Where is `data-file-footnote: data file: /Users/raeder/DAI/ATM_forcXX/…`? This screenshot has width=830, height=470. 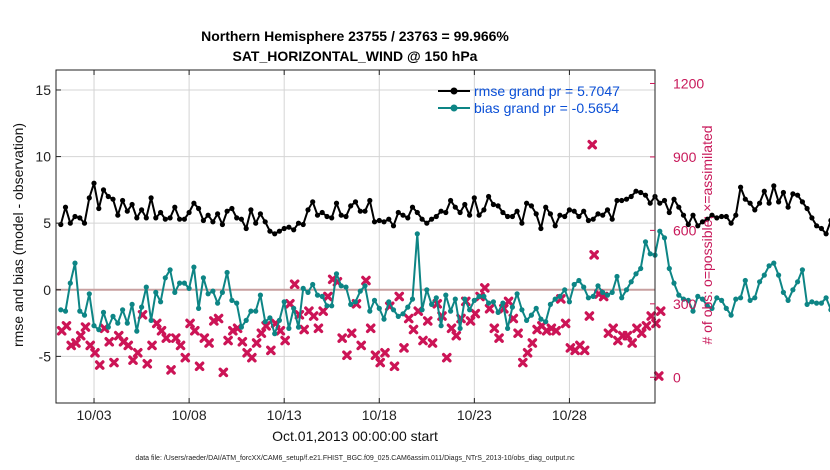 data-file-footnote: data file: /Users/raeder/DAI/ATM_forcXX/… is located at coordinates (355, 458).